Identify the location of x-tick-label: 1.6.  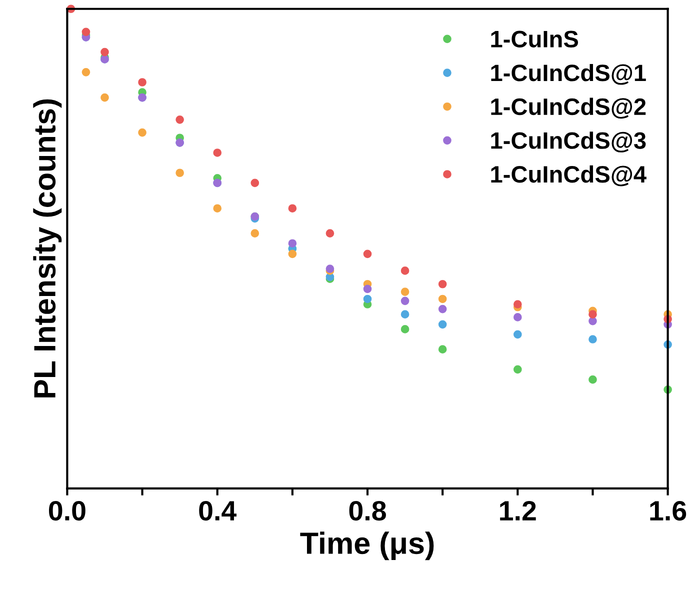
(668, 510).